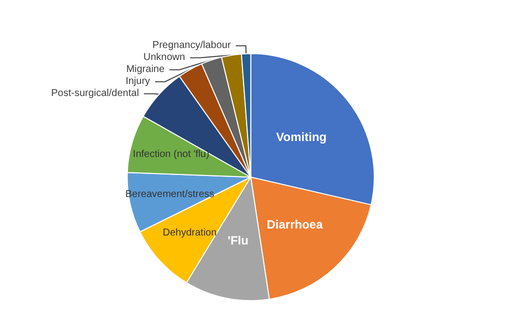 The width and height of the screenshot is (517, 325). Describe the element at coordinates (171, 154) in the screenshot. I see `slice-label: Infection (not 'flu)` at that location.